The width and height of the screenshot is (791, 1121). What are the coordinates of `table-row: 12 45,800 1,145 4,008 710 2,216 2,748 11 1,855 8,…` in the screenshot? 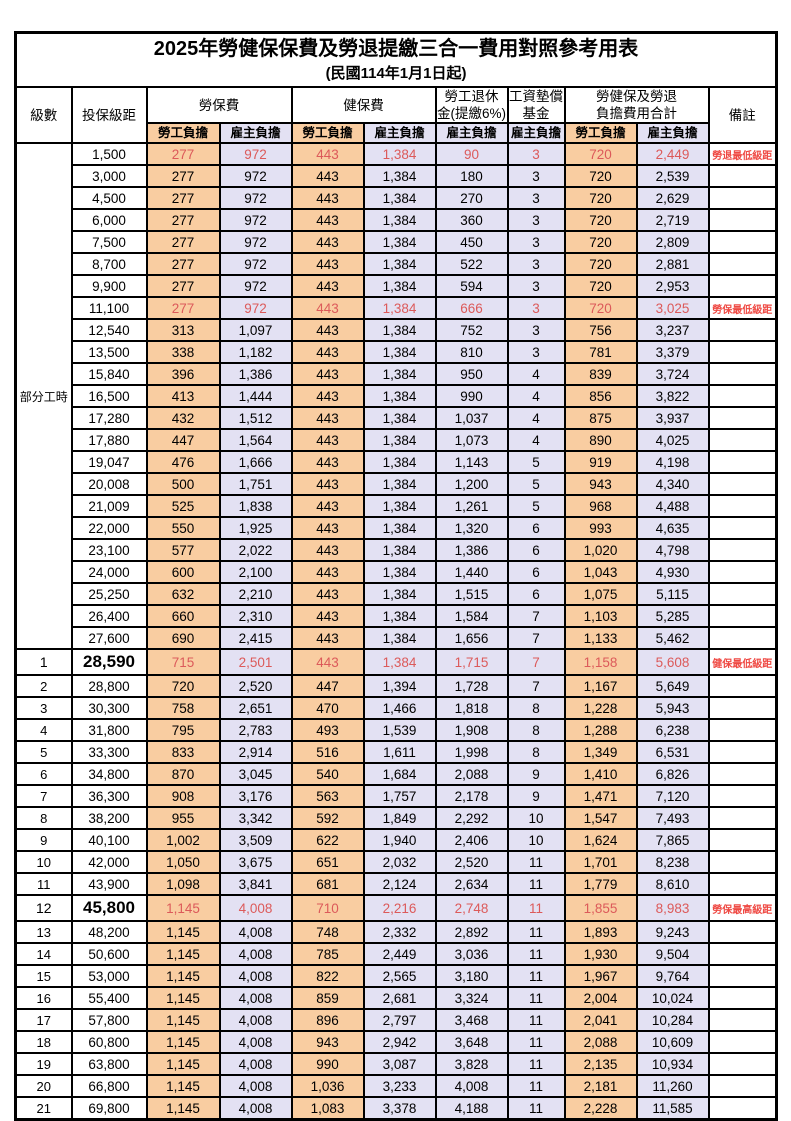 It's located at (396, 908).